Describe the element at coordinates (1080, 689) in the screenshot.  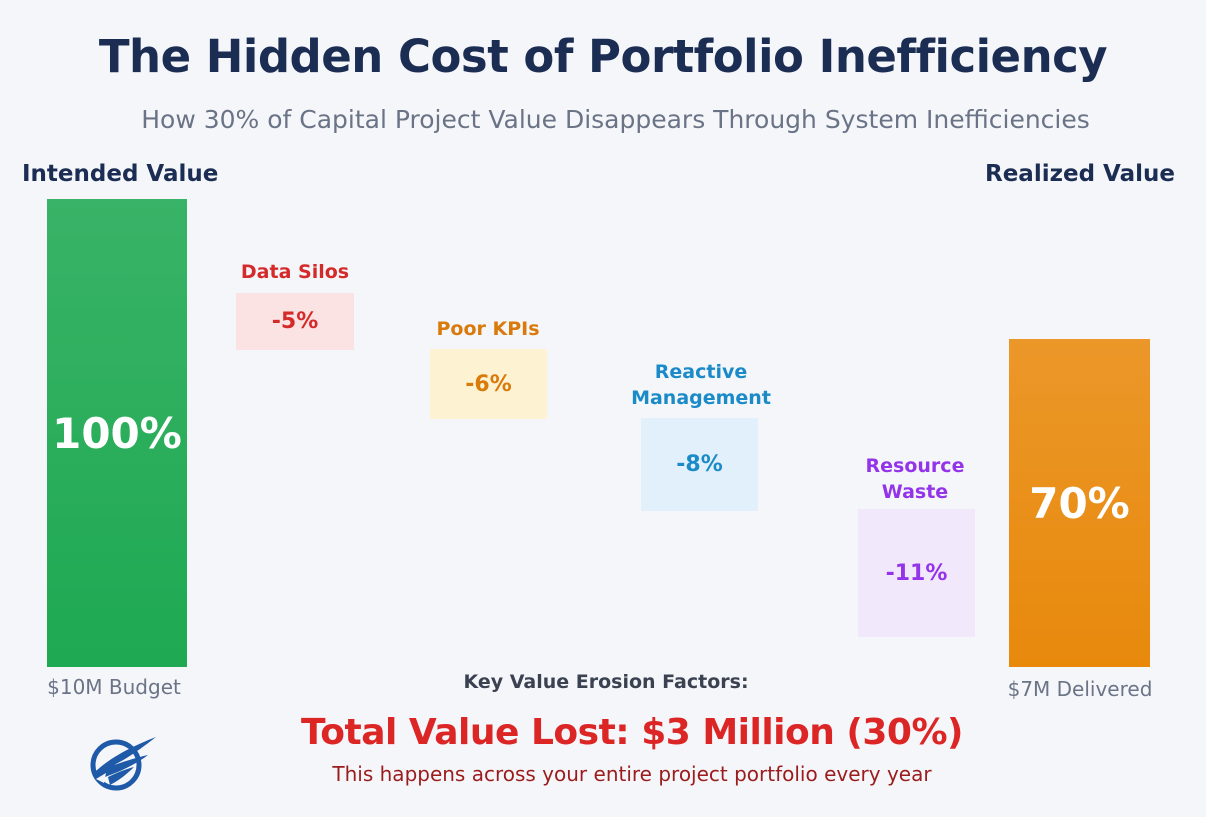
I see `delivered-caption: $7M Delivered` at that location.